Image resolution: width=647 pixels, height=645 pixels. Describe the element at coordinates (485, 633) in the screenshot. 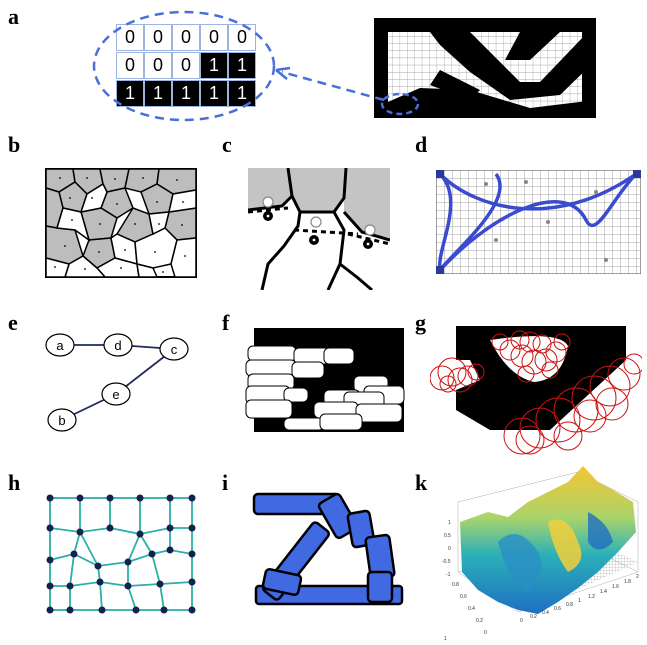

I see `z-tick: 0` at that location.